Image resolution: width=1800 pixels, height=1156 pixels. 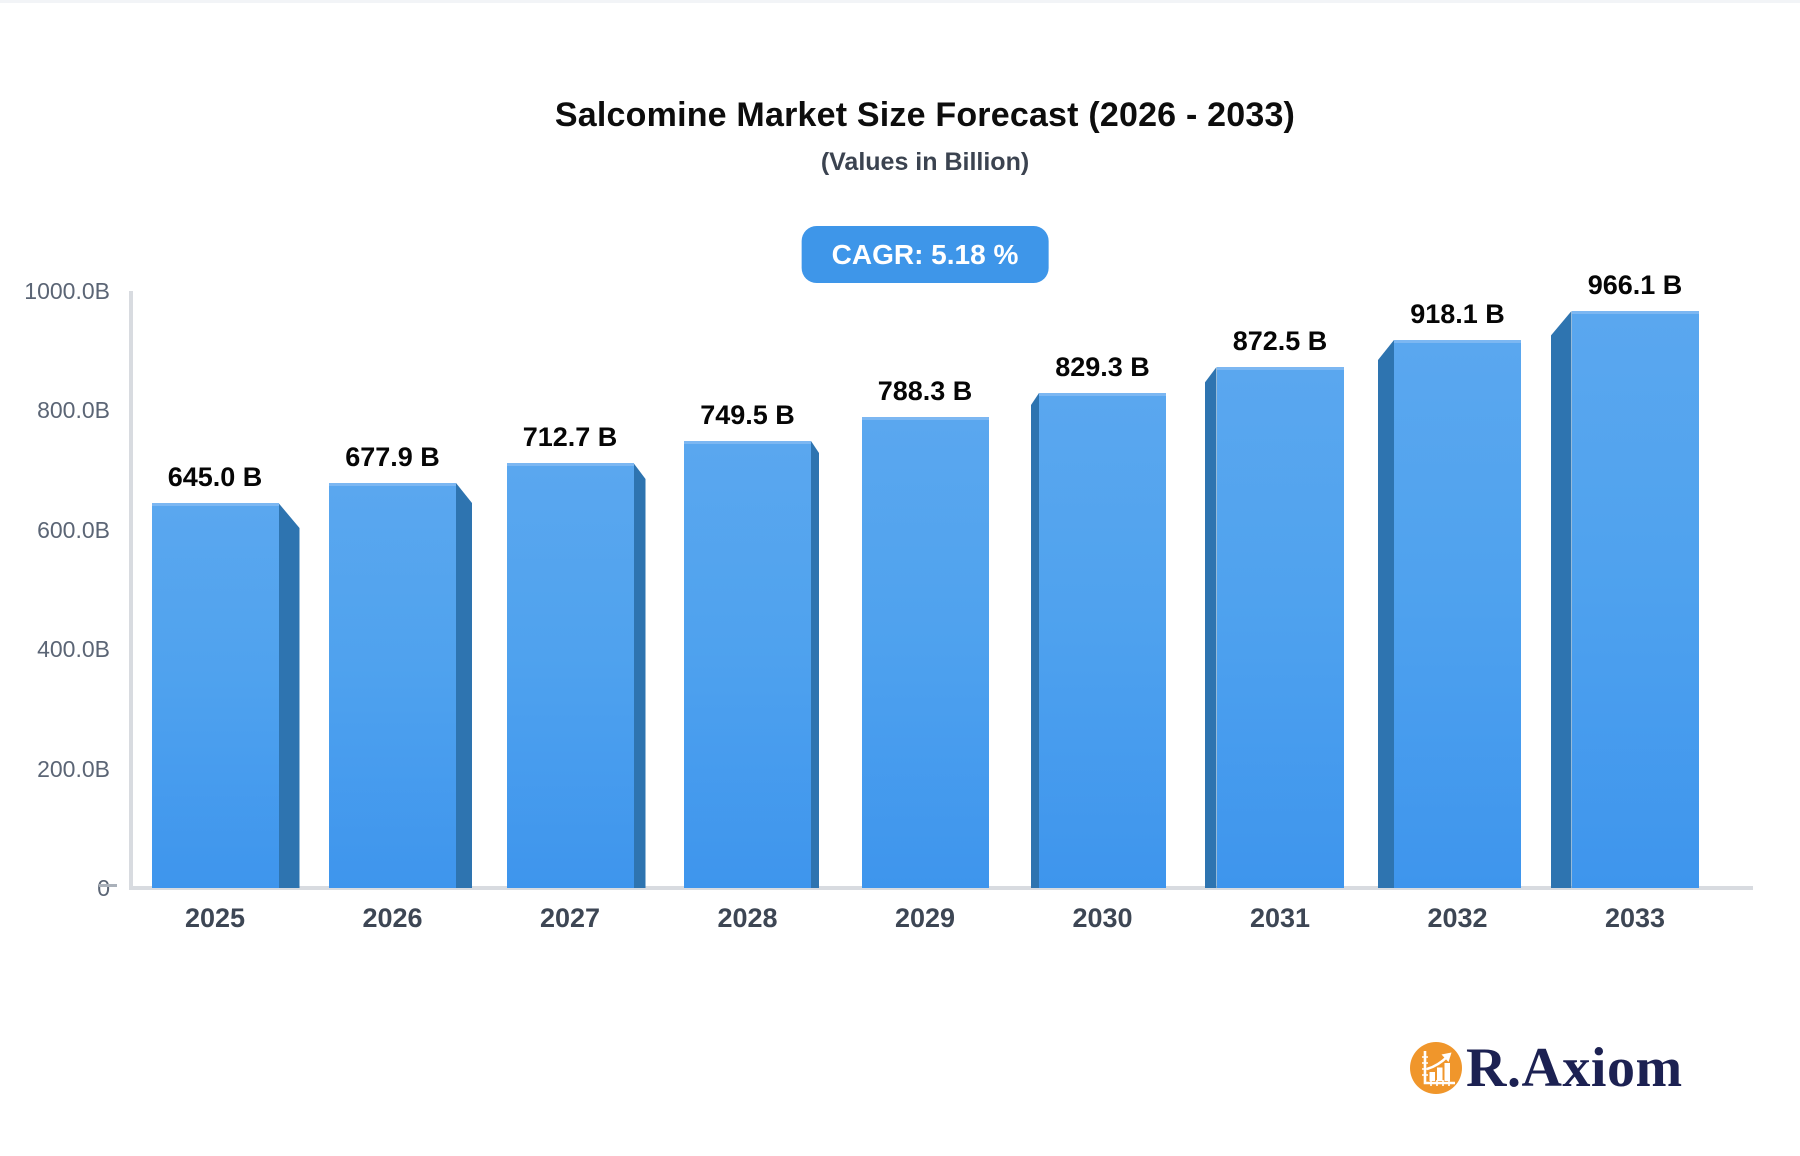 I want to click on y-axis-line, so click(x=131, y=590).